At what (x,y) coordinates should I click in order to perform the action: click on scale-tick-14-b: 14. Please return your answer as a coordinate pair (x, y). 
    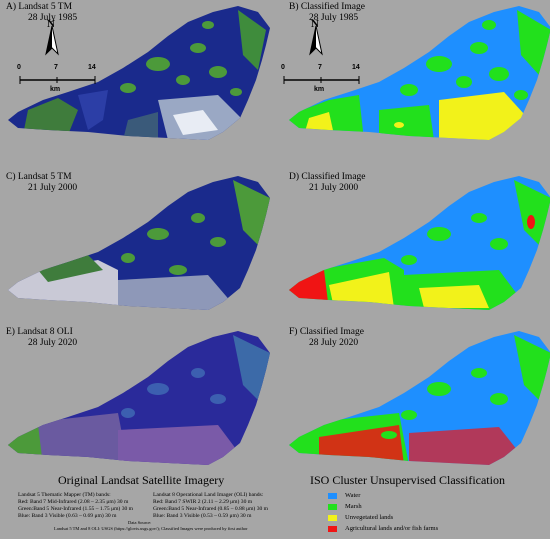
    Looking at the image, I should click on (356, 67).